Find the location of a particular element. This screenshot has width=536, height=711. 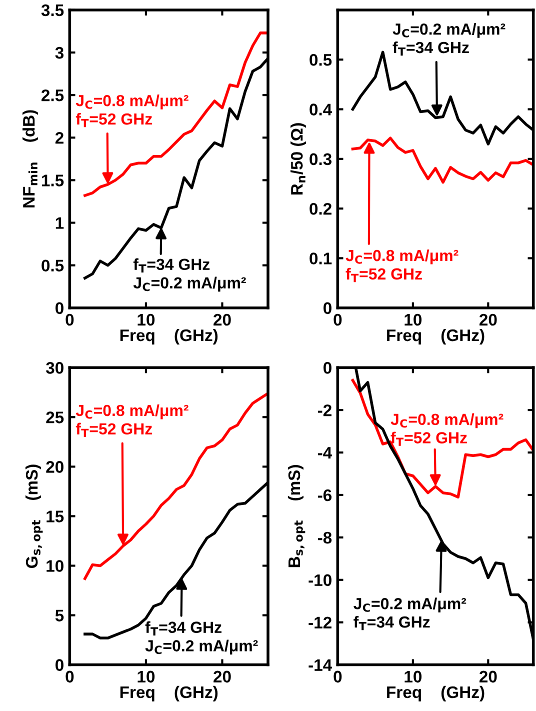

text: B$_{s,opt}$ (mS) is located at coordinates (297, 516).